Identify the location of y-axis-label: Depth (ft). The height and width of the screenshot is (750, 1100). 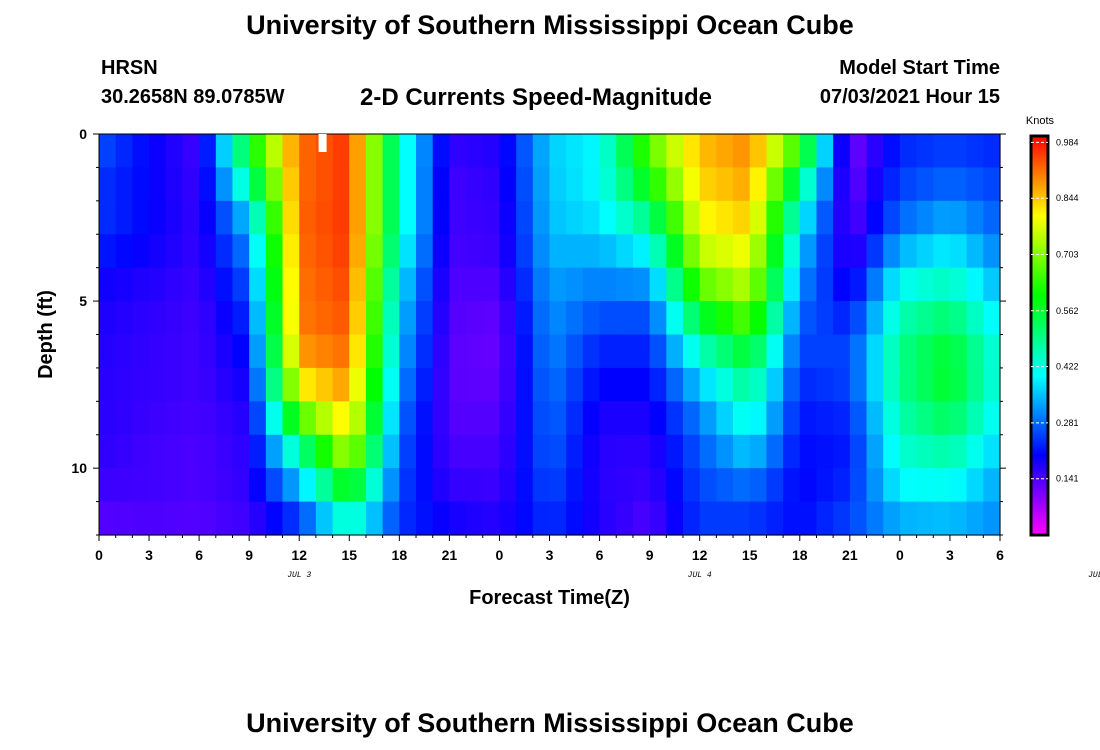
(46, 334).